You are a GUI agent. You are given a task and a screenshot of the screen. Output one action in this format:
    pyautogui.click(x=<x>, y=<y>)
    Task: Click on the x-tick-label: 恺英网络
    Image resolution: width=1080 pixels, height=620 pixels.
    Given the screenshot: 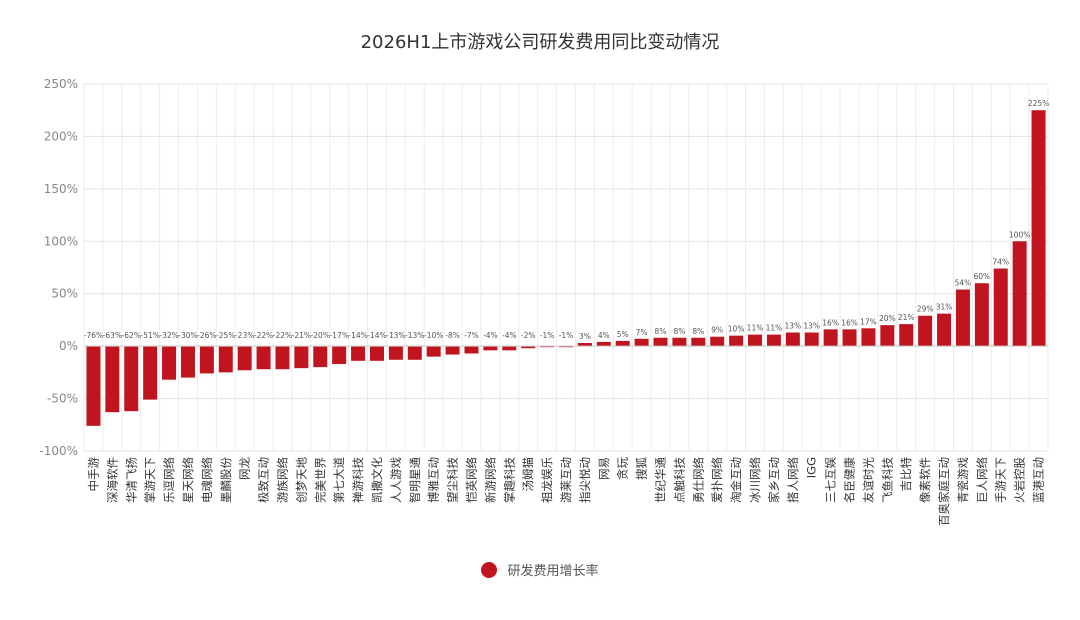 What is the action you would take?
    pyautogui.click(x=471, y=480)
    